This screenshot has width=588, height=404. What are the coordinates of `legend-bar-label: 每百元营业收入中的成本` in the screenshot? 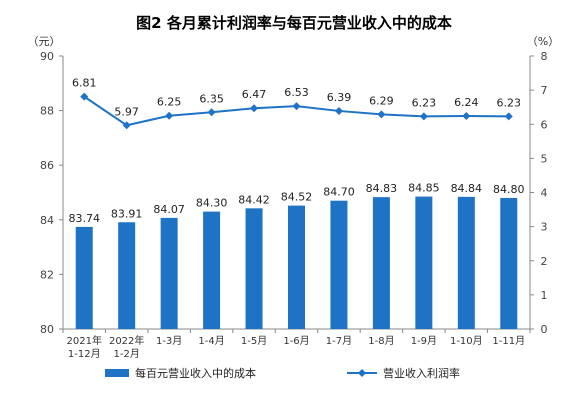 It's located at (195, 373).